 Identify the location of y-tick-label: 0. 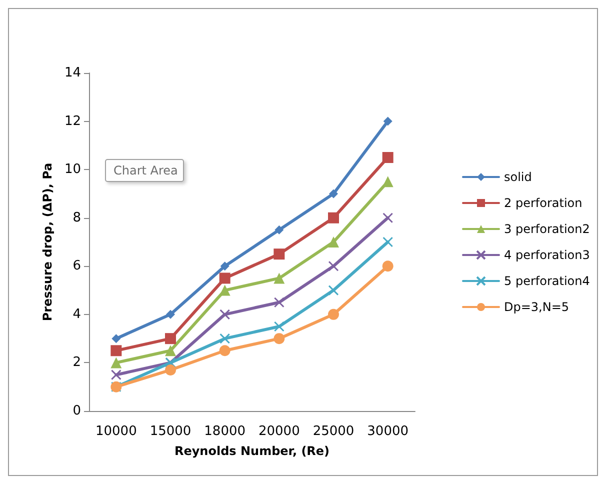
(76, 411).